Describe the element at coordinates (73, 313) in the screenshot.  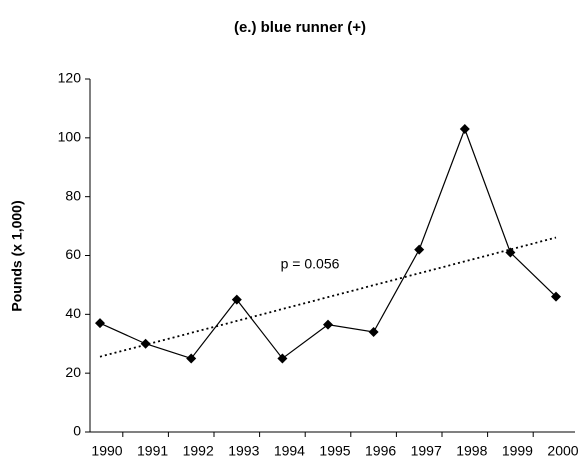
I see `y-tick-label: 40` at that location.